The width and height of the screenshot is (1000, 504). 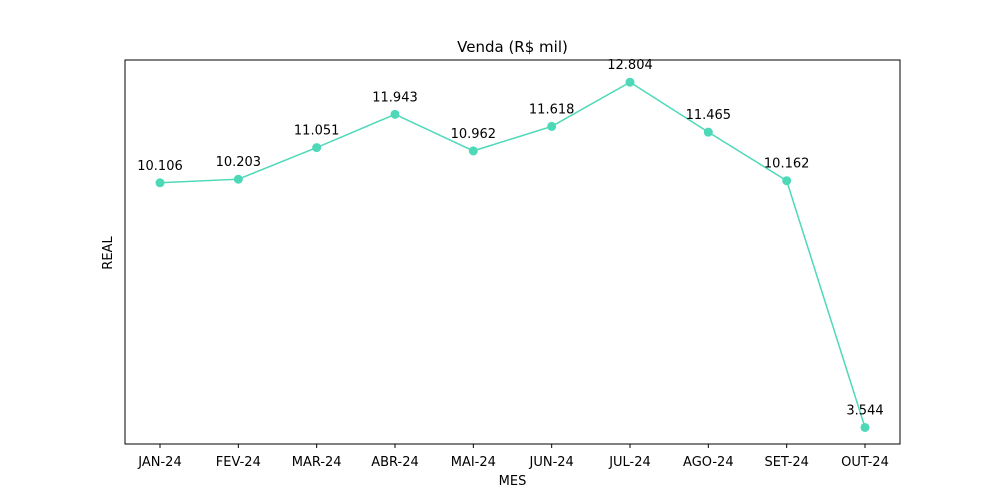 What do you see at coordinates (708, 462) in the screenshot?
I see `x-tick-label: AGO-24` at bounding box center [708, 462].